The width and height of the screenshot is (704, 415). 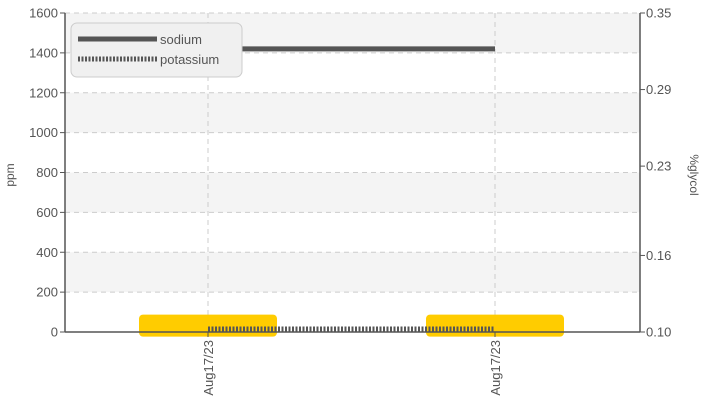 What do you see at coordinates (47, 212) in the screenshot?
I see `y-tick-label-left: 600` at bounding box center [47, 212].